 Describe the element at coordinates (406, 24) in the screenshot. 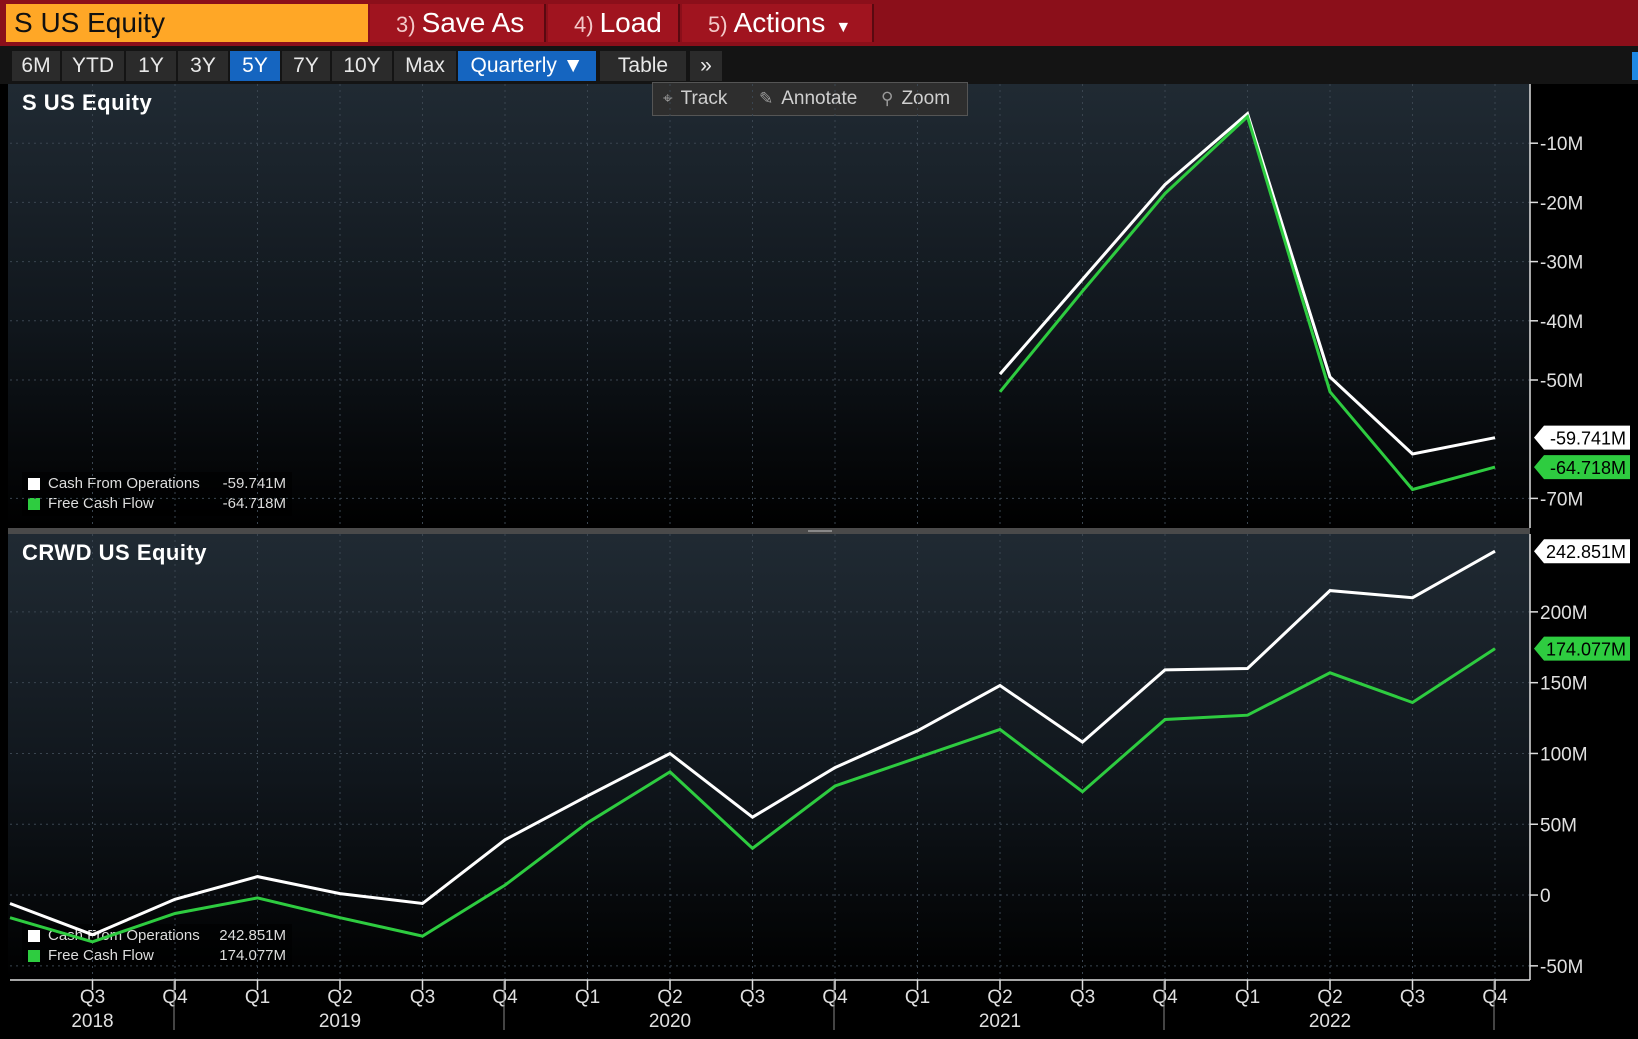

I see `save-as-number: 3)` at that location.